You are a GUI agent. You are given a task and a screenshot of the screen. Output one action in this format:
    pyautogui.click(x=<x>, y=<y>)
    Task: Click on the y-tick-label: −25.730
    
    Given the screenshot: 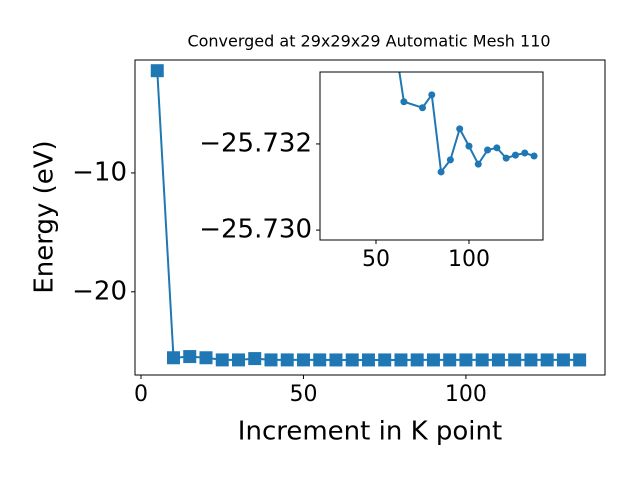 What is the action you would take?
    pyautogui.click(x=255, y=230)
    